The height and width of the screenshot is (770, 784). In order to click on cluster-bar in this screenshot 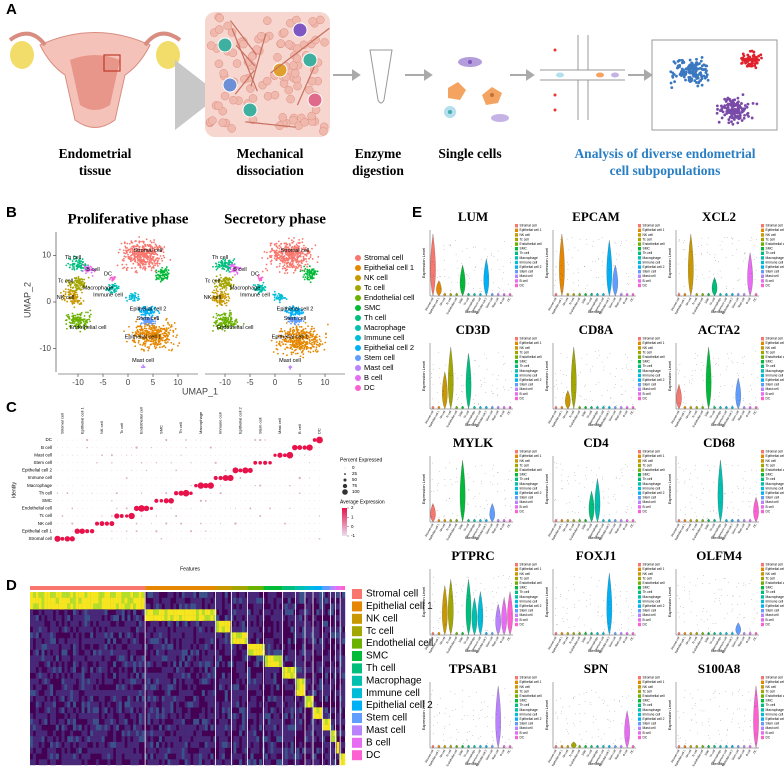, I will do `click(333, 588)`.